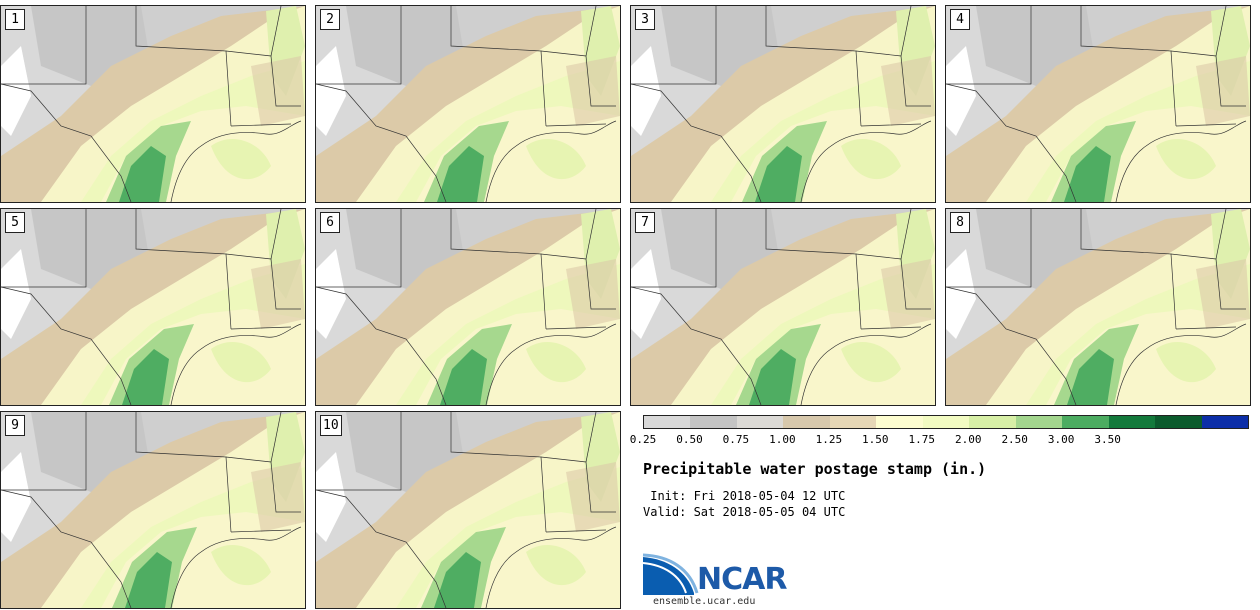  What do you see at coordinates (1098, 307) in the screenshot?
I see `postage-stamp-panel: 8` at bounding box center [1098, 307].